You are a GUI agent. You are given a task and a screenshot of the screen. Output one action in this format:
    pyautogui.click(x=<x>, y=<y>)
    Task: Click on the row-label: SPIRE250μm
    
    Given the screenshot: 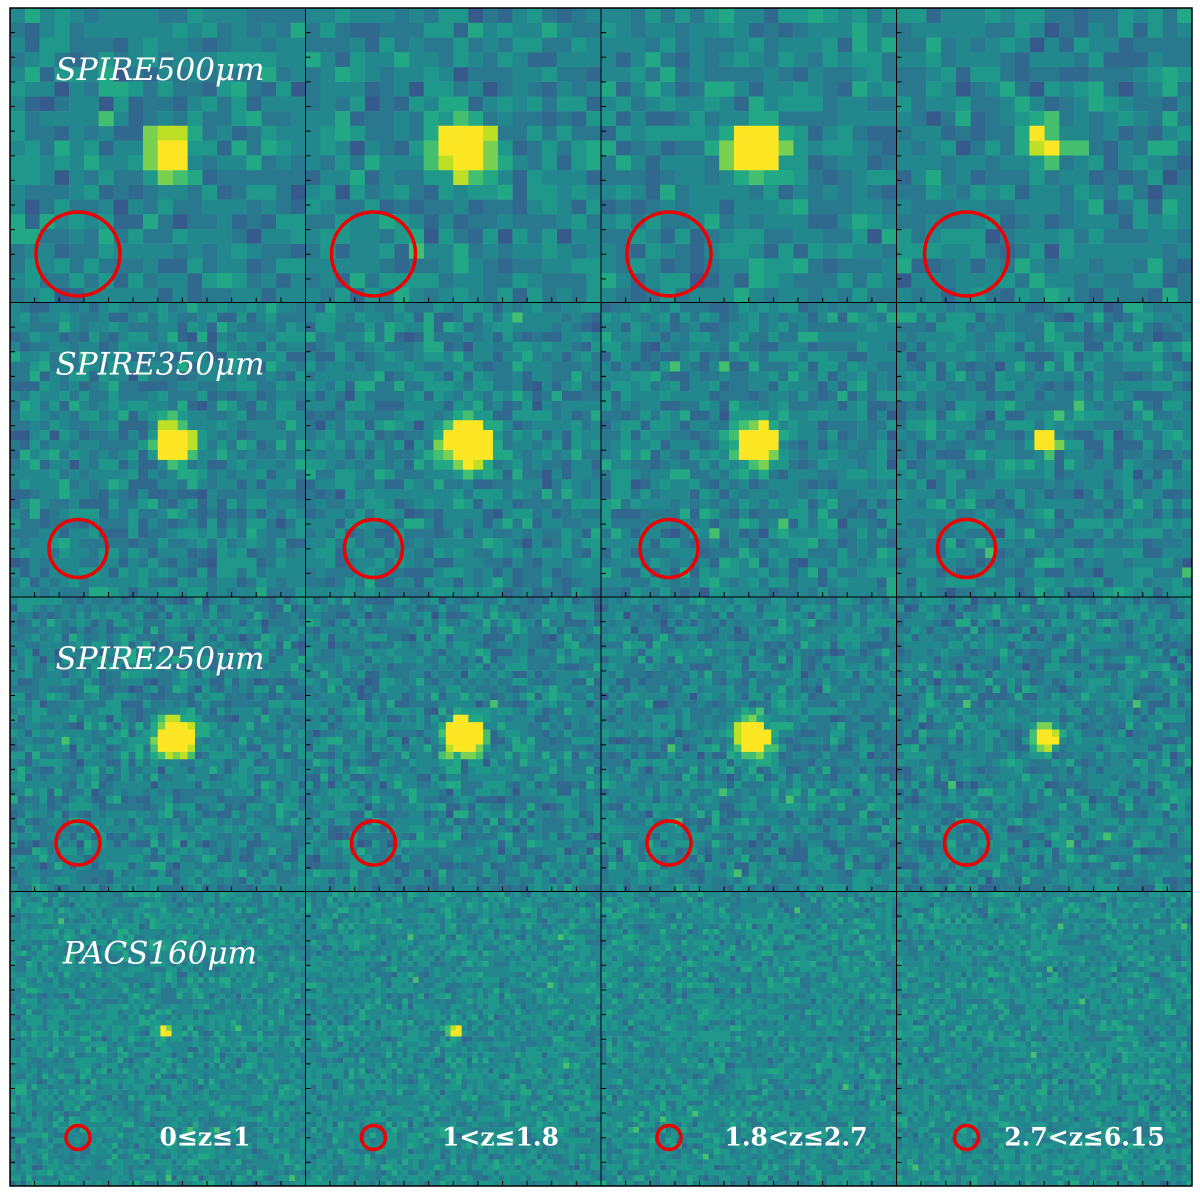 What is the action you would take?
    pyautogui.click(x=159, y=659)
    